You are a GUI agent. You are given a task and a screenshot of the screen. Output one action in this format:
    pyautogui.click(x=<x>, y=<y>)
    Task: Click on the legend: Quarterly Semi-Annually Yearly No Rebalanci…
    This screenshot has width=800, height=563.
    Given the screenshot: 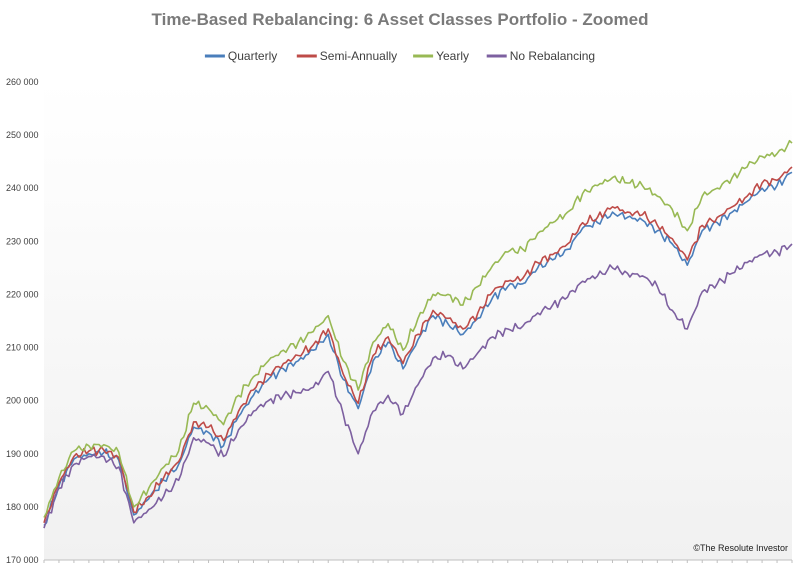 What is the action you would take?
    pyautogui.click(x=399, y=56)
    